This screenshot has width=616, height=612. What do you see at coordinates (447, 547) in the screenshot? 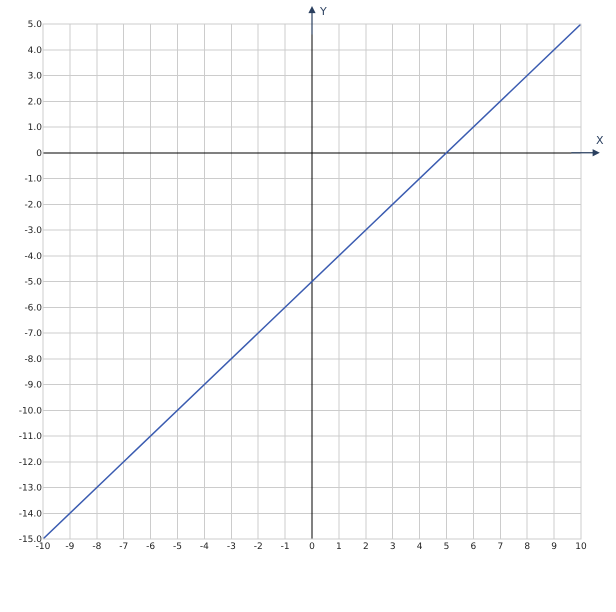
I see `x-tick-label: 5` at bounding box center [447, 547].